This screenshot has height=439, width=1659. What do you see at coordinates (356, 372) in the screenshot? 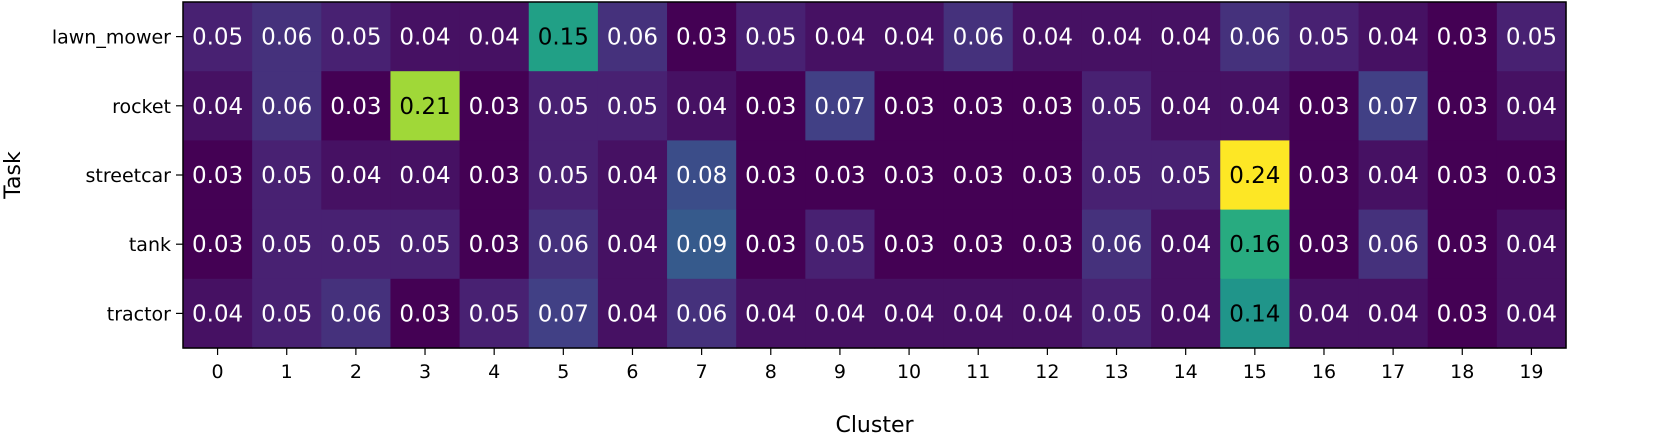
I see `x-tick-label-2: 2` at bounding box center [356, 372].